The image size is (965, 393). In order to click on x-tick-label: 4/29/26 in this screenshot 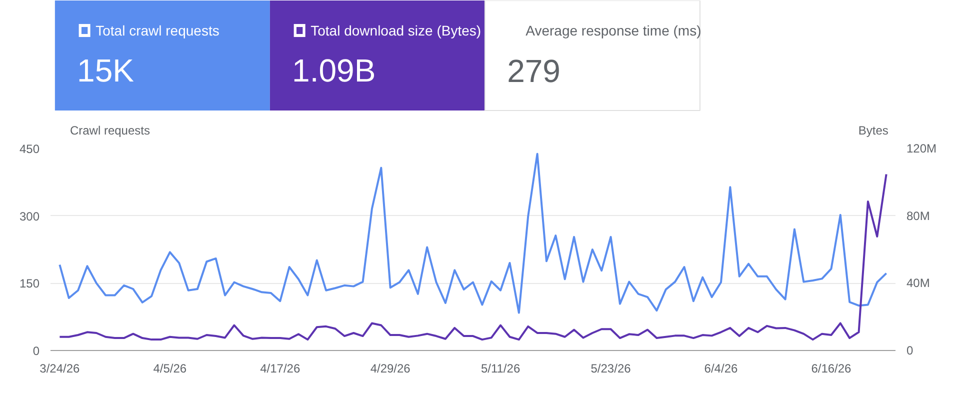, I will do `click(390, 369)`.